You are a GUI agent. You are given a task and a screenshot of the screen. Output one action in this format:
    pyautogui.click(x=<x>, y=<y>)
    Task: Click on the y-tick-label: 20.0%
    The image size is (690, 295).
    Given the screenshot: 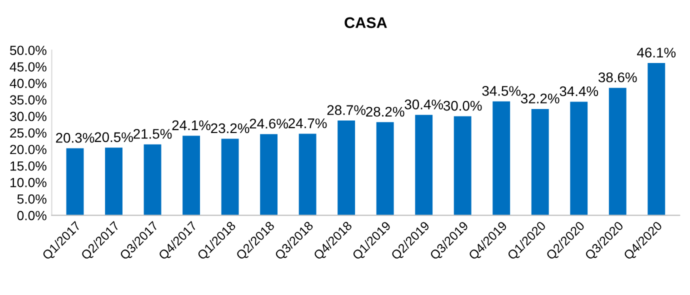 What is the action you would take?
    pyautogui.click(x=28, y=149)
    